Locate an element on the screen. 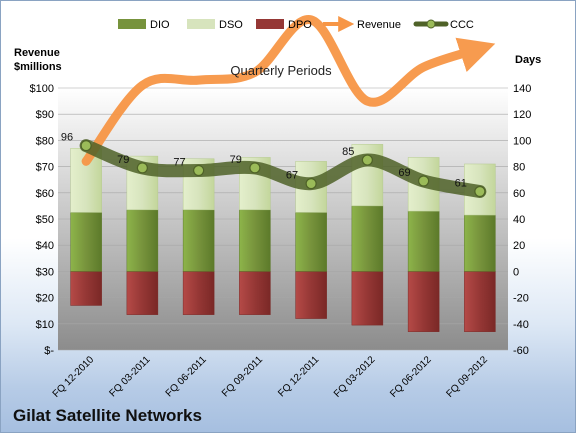 This screenshot has height=433, width=576. x-tick-label: FQ 12-2011 is located at coordinates (298, 376).